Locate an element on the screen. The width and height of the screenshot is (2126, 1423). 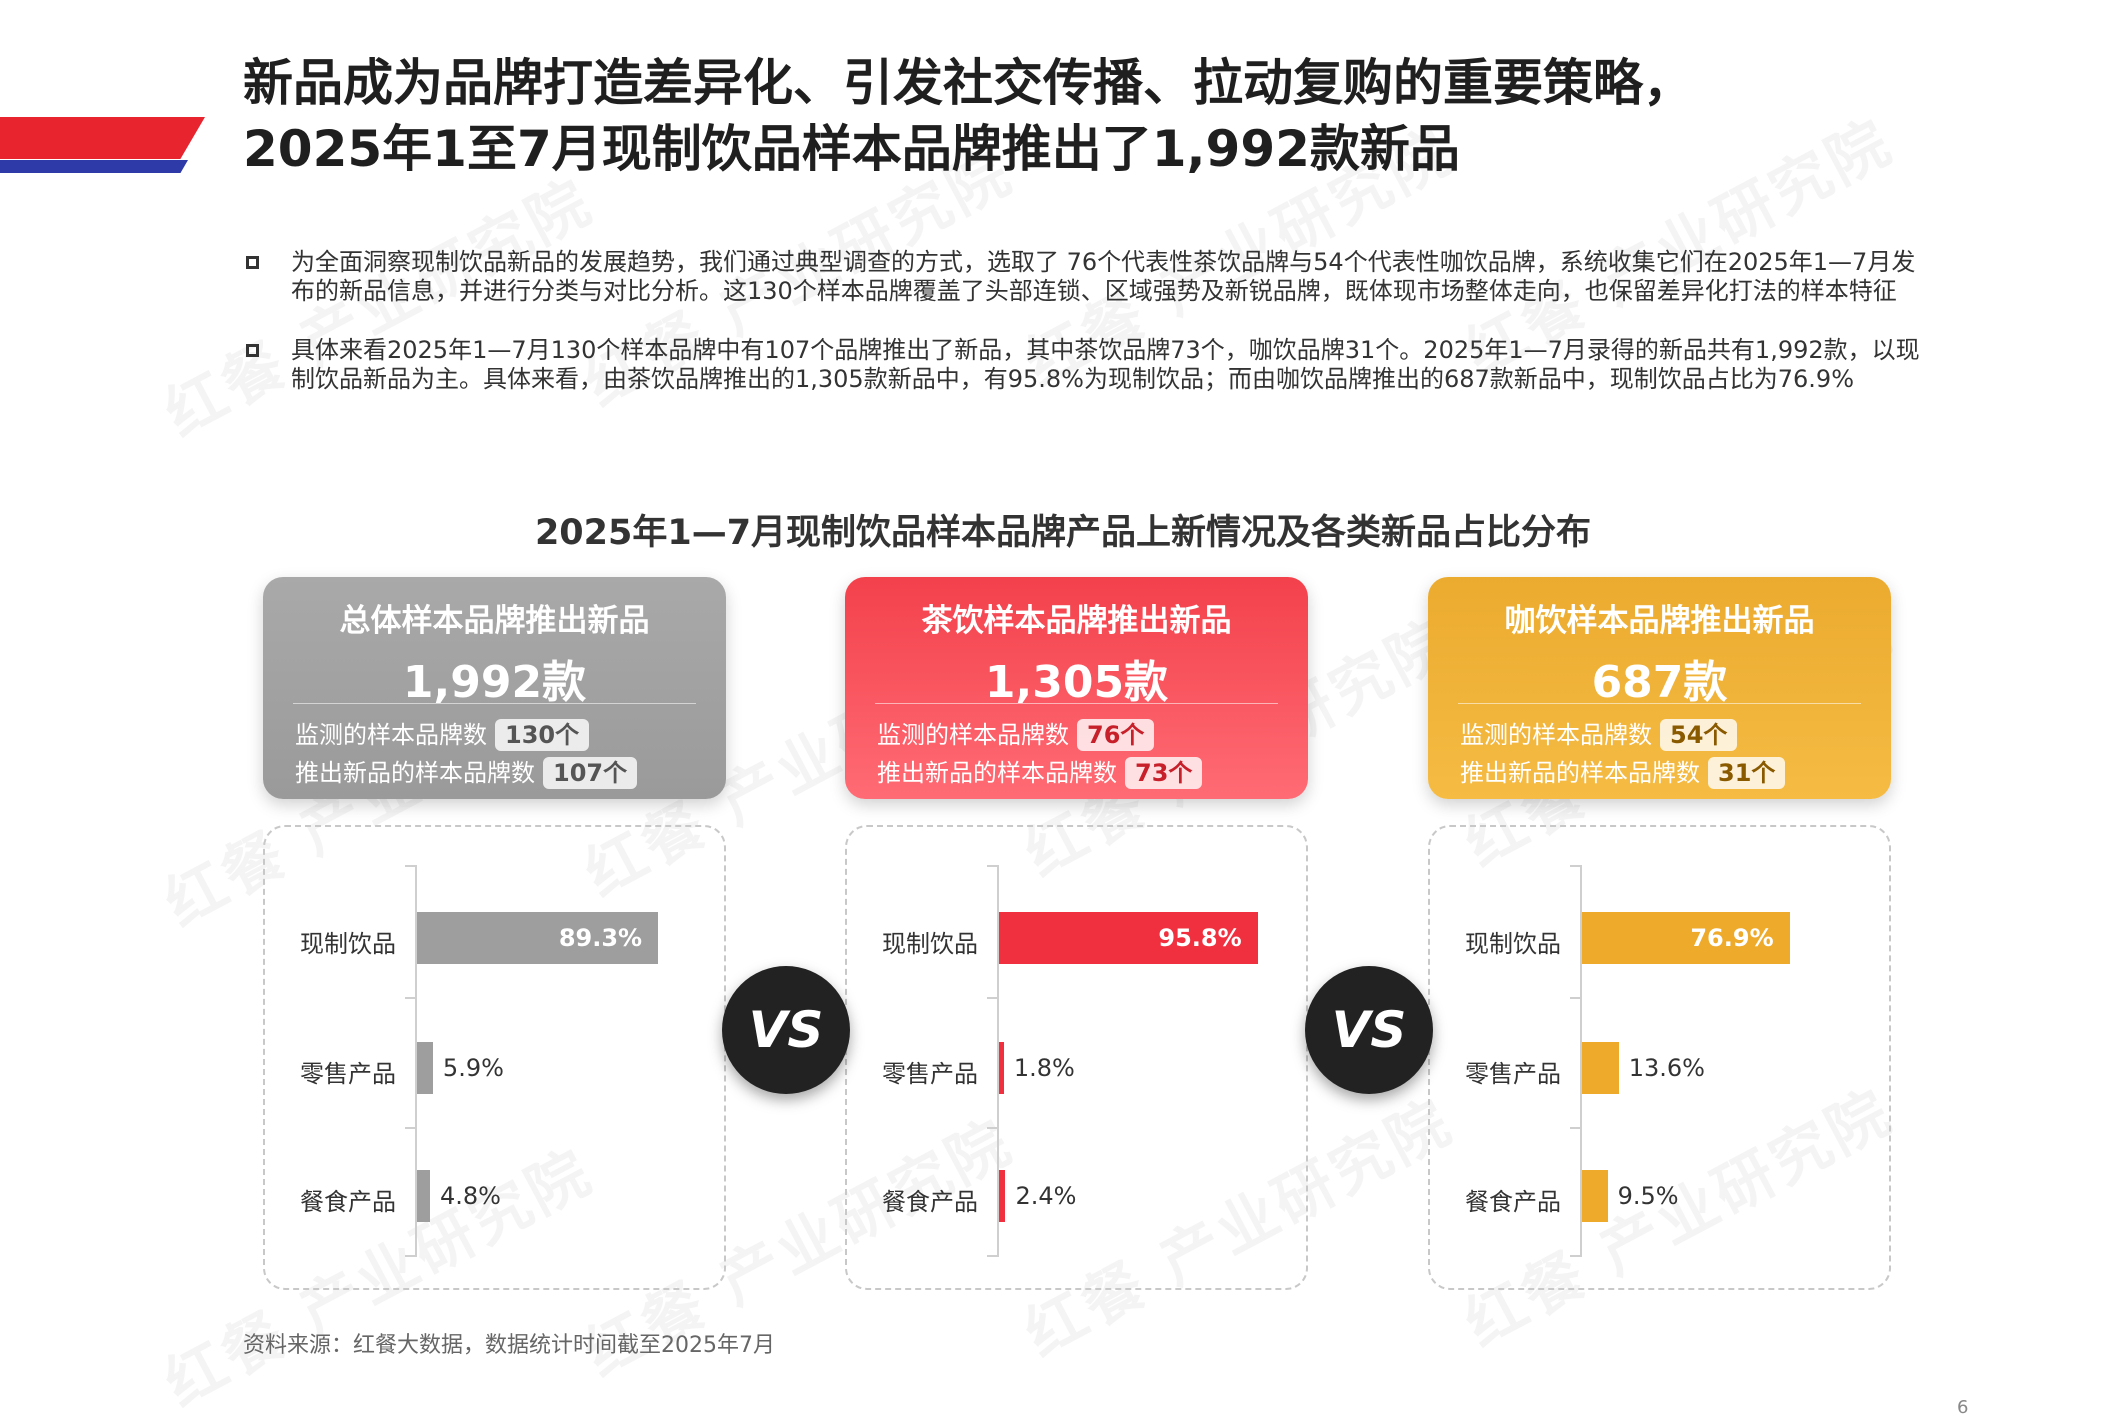
bar-chart-panel-coffee: 现制饮品 76.9% 零售产品 13.6% 餐食产品 9.5% is located at coordinates (1659, 1057).